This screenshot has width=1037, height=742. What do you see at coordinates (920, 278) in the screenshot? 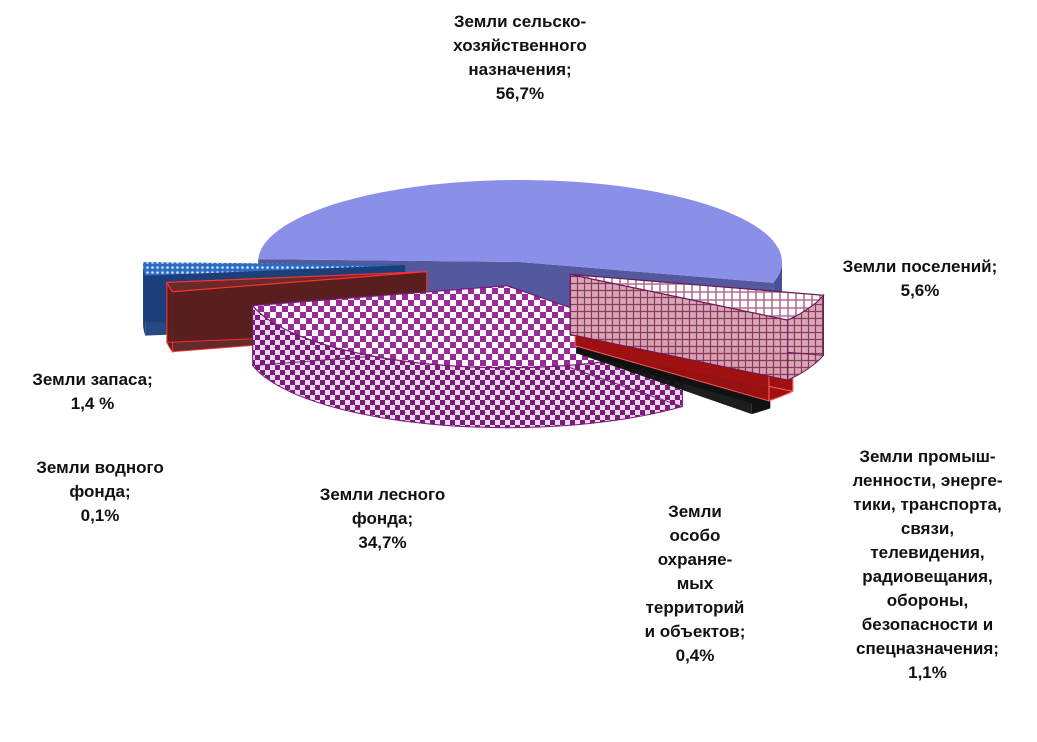
I see `label-settlements: Земли поселений; 5,6%` at bounding box center [920, 278].